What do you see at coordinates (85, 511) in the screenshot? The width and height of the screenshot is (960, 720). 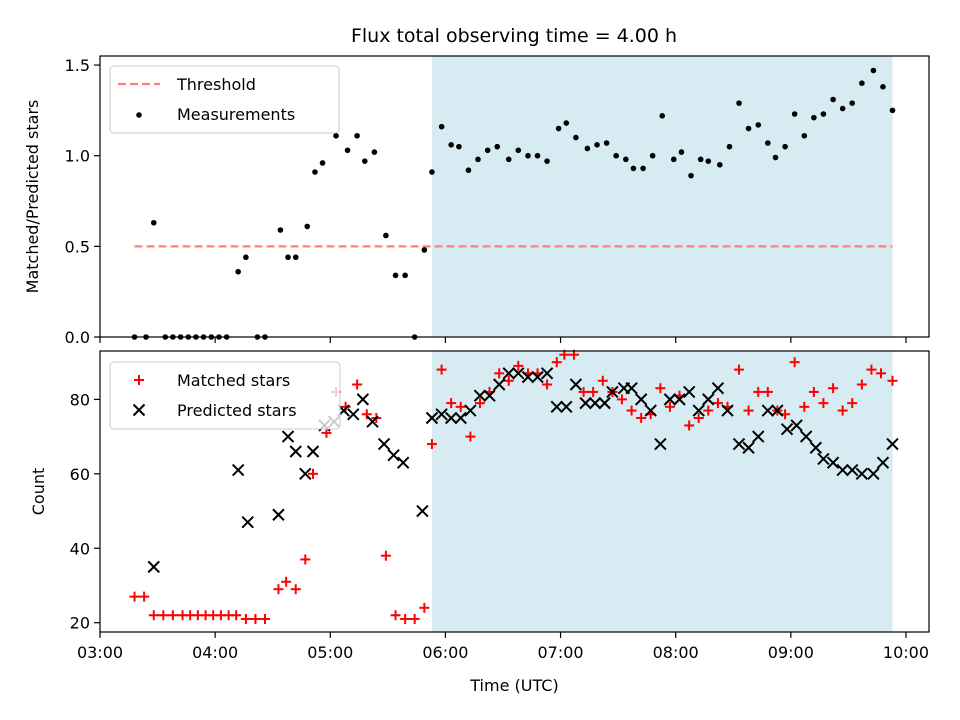 I see `bottom-y-ticks: 20 40 60 80` at bounding box center [85, 511].